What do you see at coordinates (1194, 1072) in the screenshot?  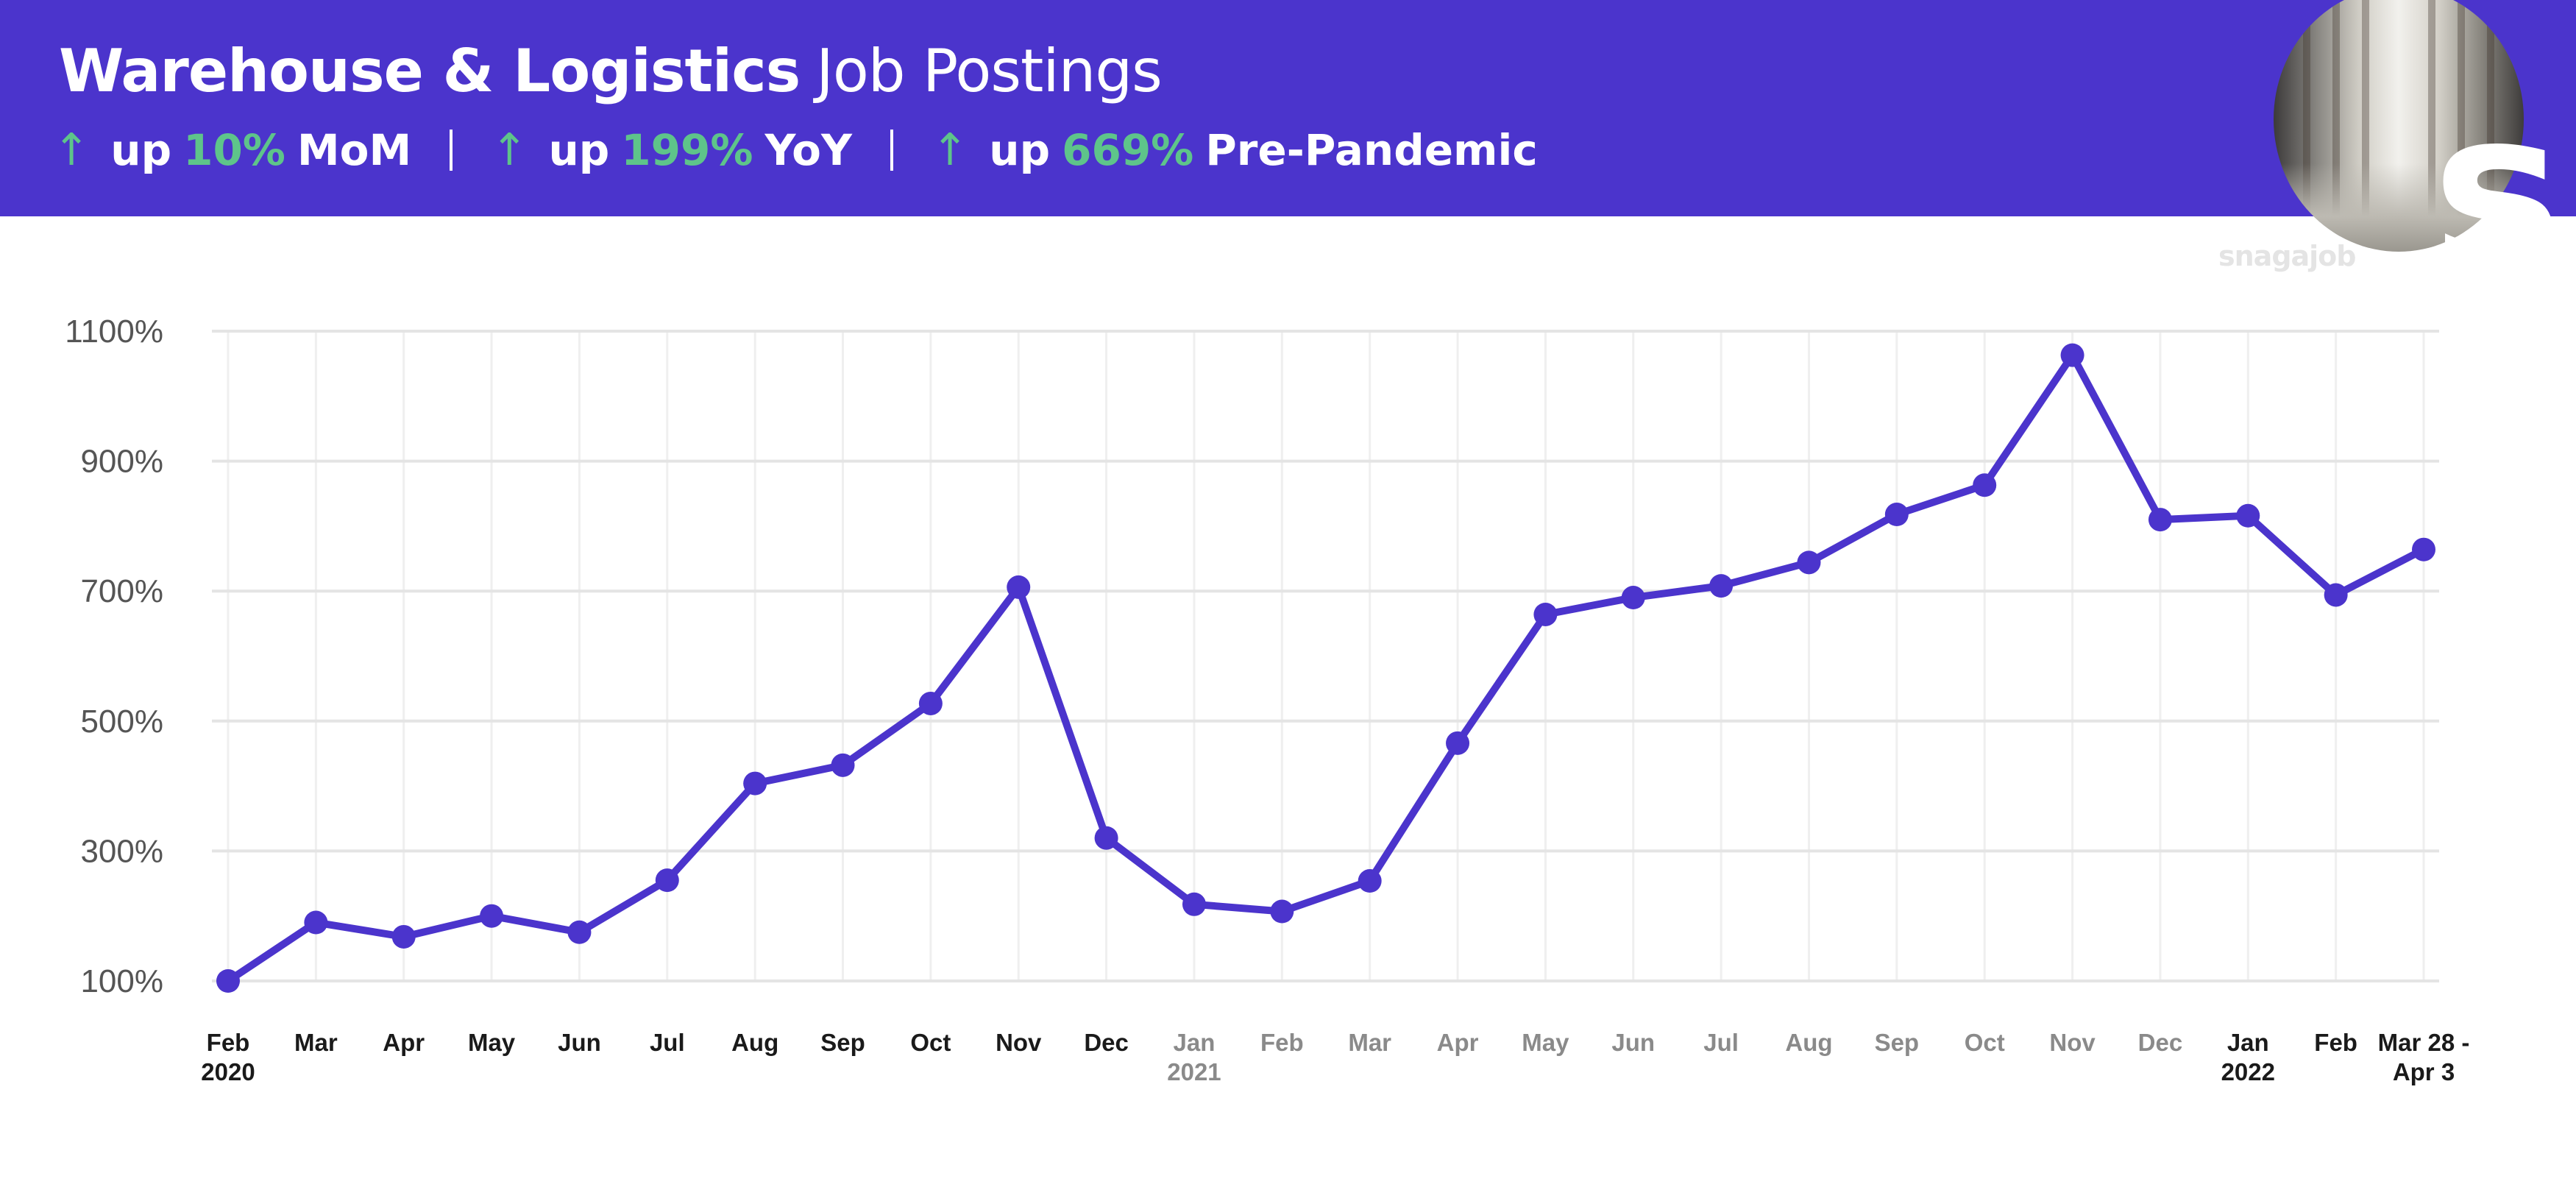 I see `x-tick-sublabel: 2021` at bounding box center [1194, 1072].